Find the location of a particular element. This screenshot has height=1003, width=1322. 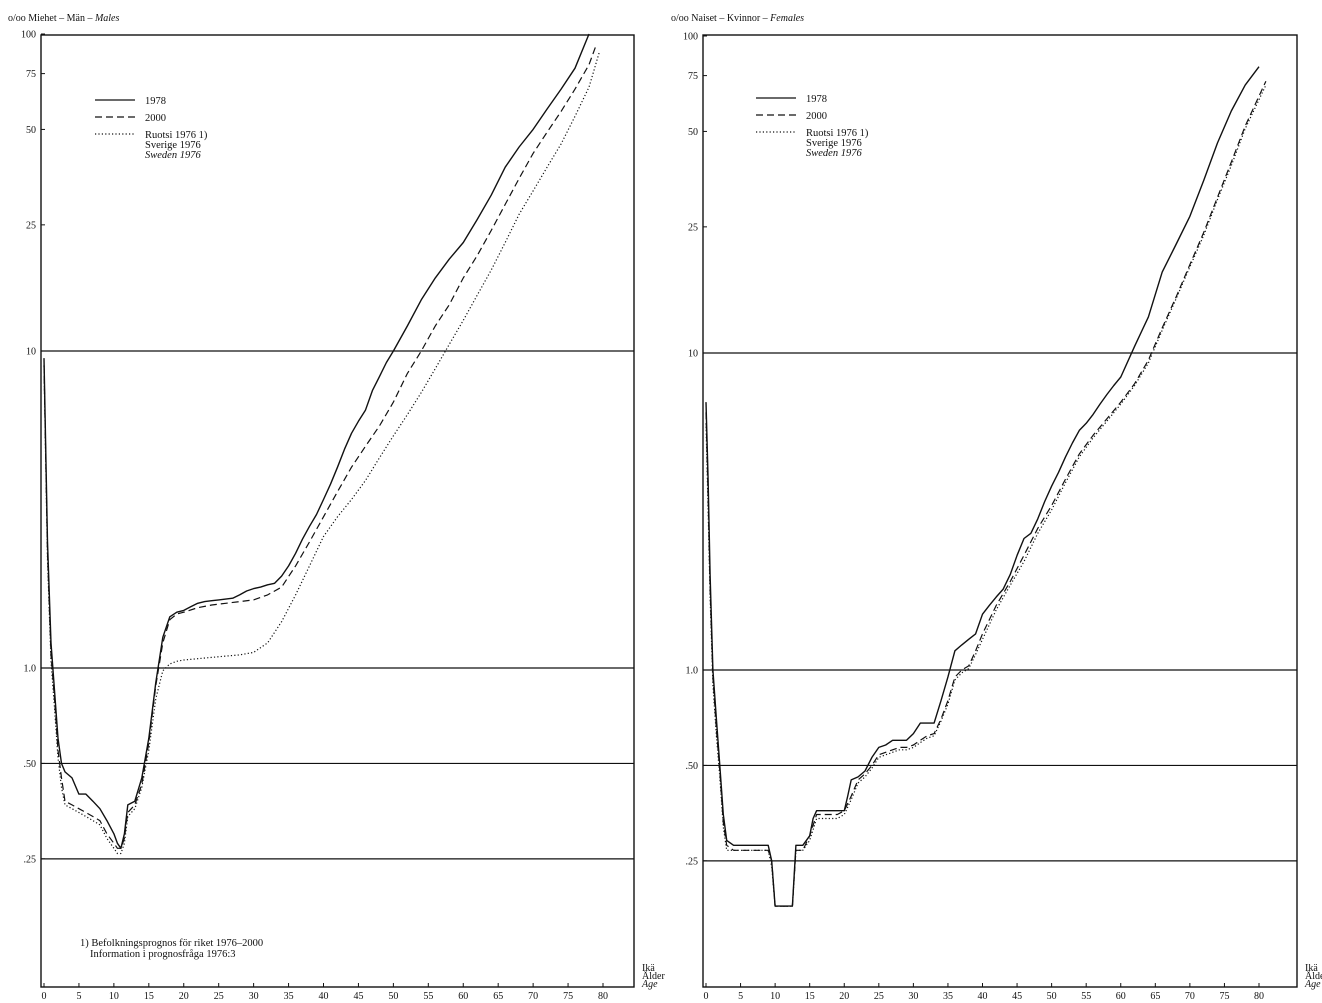

panel-title: o/oo Miehet – Män – Males is located at coordinates (64, 18).